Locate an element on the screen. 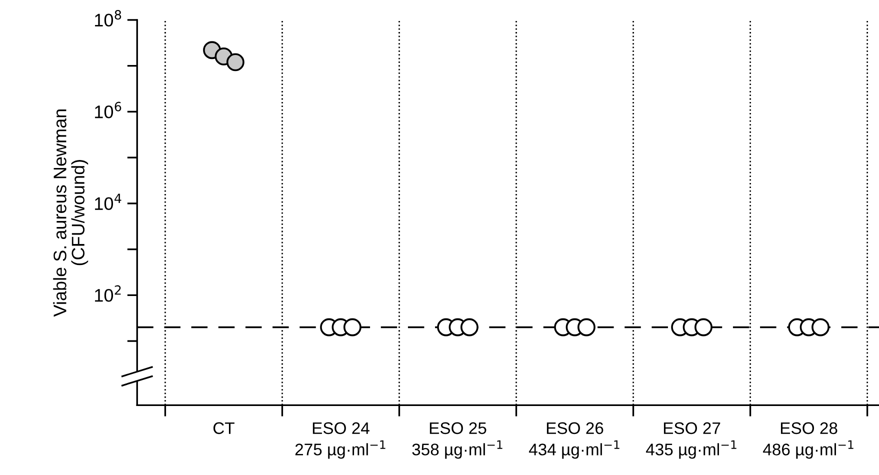 This screenshot has width=879, height=475. x-tick-label: ESO 25 358 µg·ml$^{−1}$ is located at coordinates (457, 440).